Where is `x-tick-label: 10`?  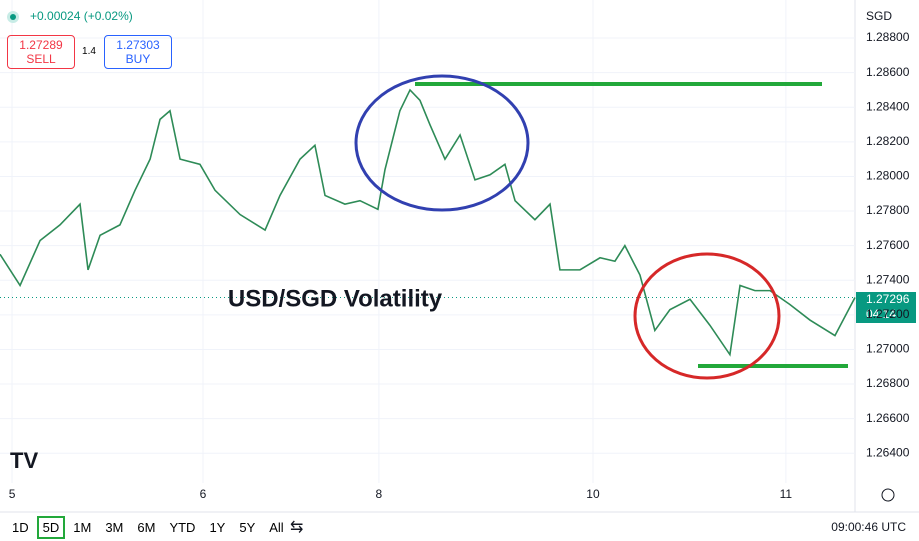
x-tick-label: 10 is located at coordinates (593, 494).